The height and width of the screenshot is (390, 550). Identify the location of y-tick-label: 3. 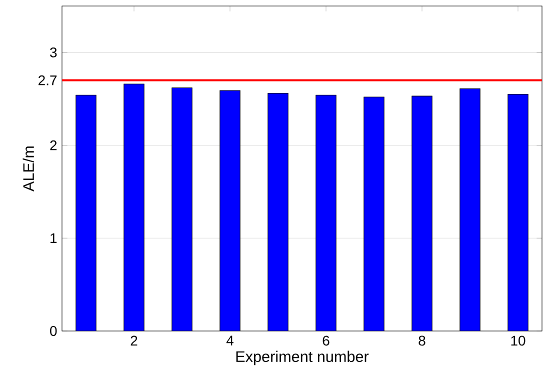
(53, 52).